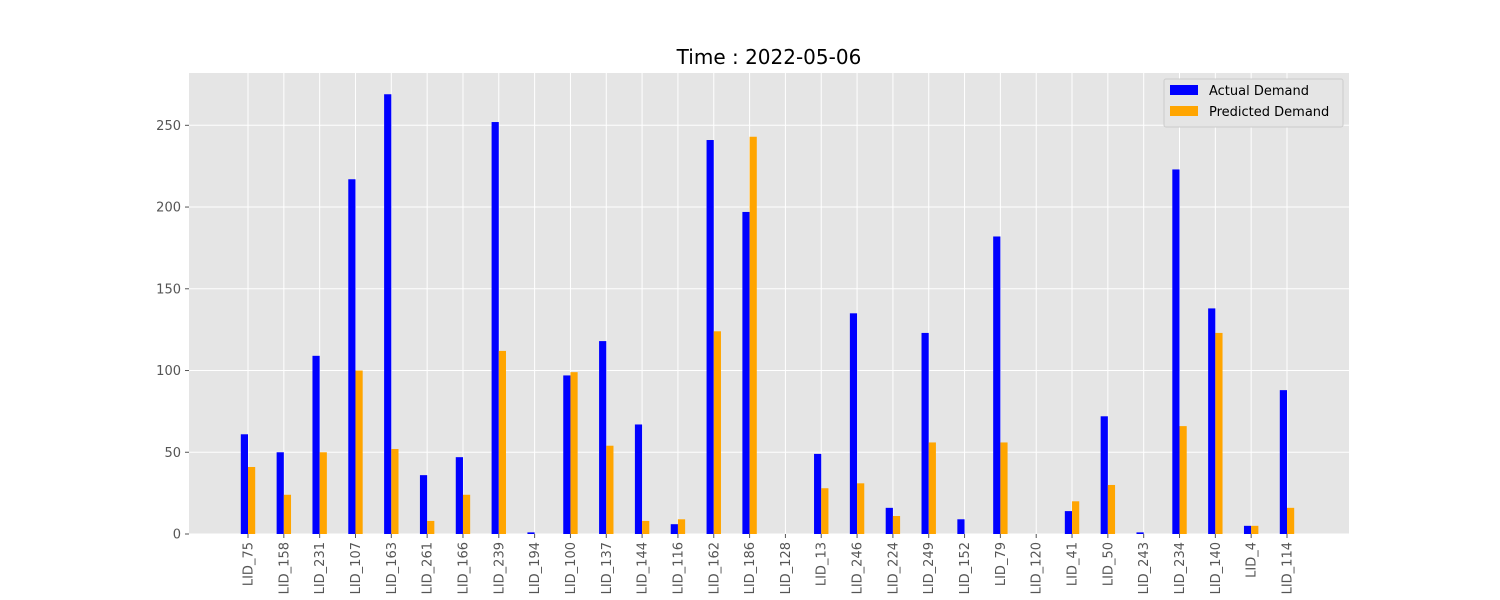 The image size is (1500, 600). What do you see at coordinates (822, 564) in the screenshot?
I see `x-tick-label: LID_13` at bounding box center [822, 564].